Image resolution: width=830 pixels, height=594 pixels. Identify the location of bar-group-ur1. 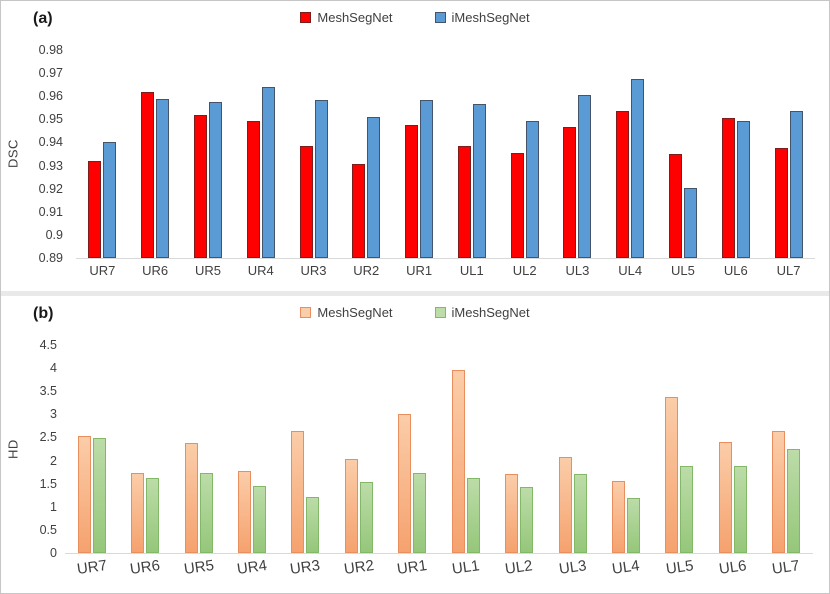
(412, 449).